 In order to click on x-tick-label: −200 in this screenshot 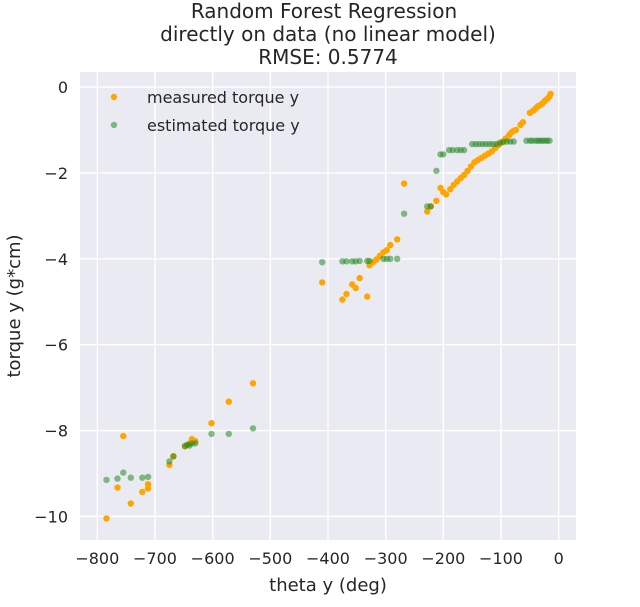, I will do `click(443, 558)`.